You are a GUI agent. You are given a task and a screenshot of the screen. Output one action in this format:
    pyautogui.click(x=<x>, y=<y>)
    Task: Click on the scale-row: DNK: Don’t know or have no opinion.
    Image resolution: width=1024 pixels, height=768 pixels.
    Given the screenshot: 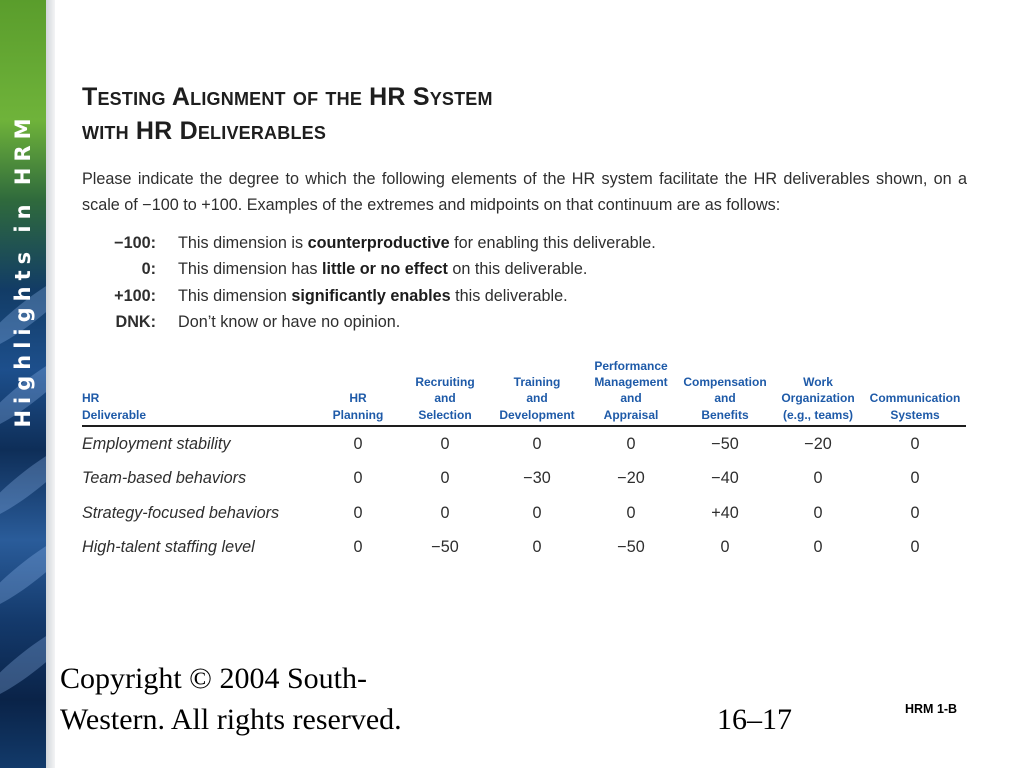 What is the action you would take?
    pyautogui.click(x=376, y=323)
    